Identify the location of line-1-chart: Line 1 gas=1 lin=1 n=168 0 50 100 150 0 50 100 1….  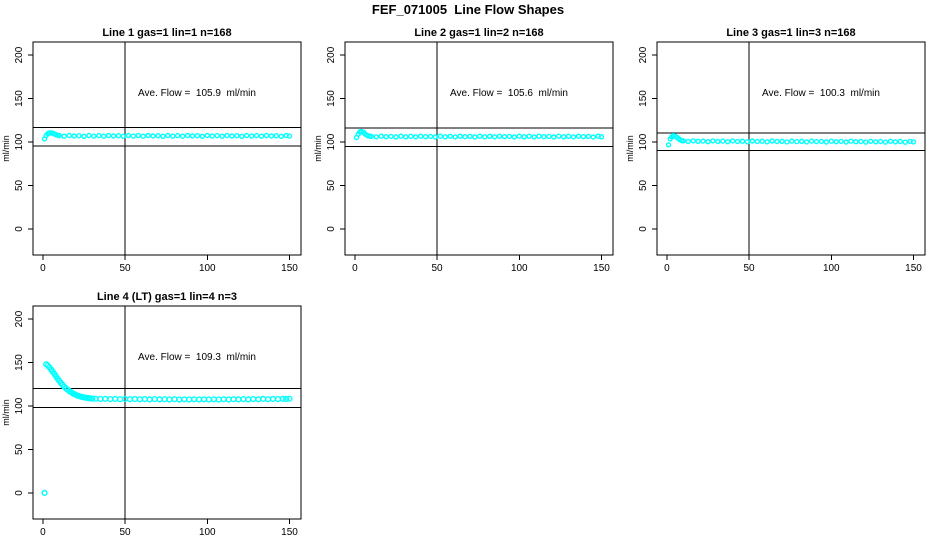
(151, 150).